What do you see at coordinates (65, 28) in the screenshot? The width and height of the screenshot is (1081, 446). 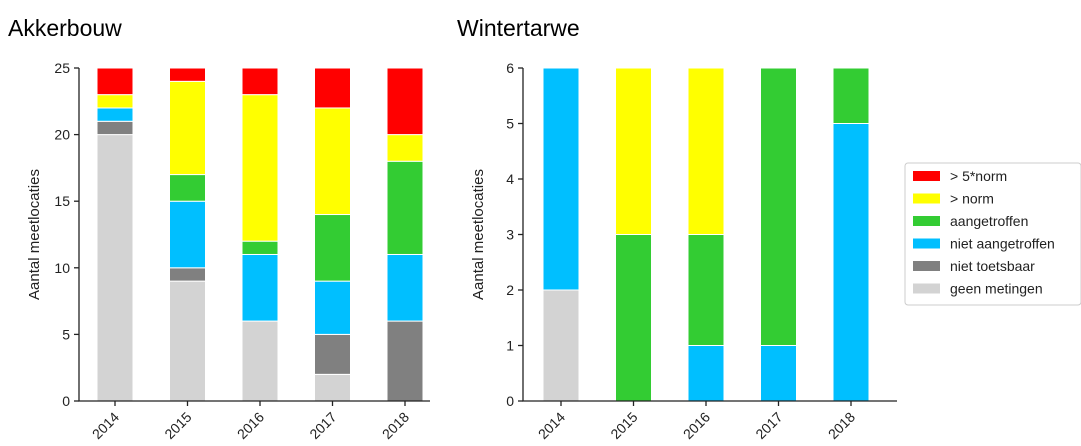 I see `chart-title: Akkerbouw` at bounding box center [65, 28].